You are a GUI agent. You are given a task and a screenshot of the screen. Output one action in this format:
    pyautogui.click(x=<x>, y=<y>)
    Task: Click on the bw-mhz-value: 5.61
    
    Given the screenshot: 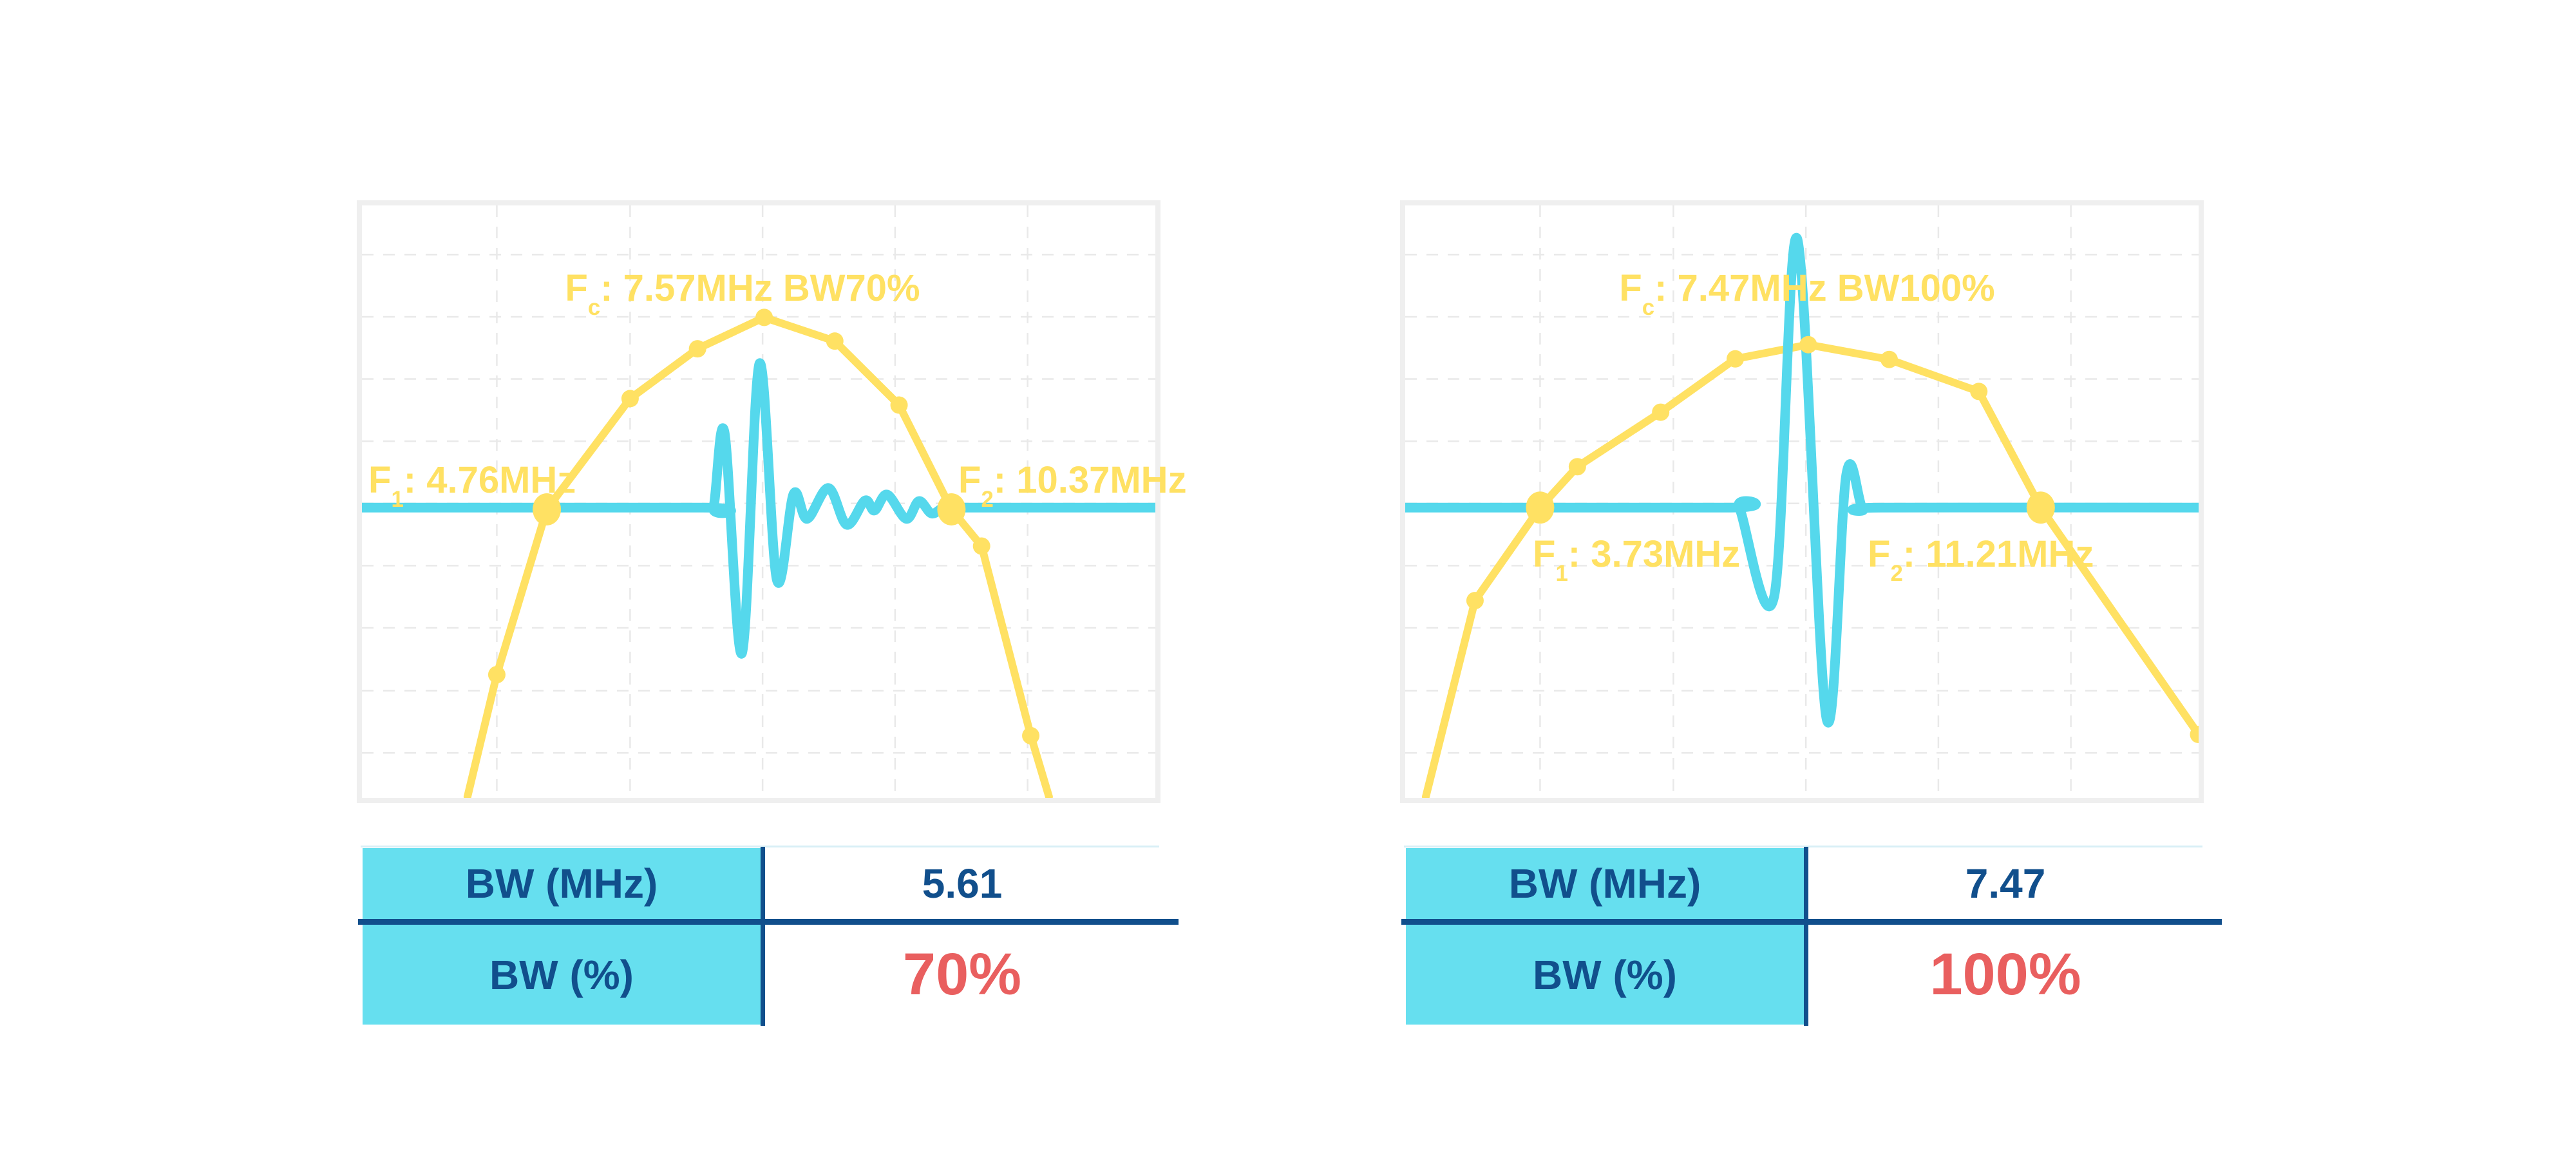 What is the action you would take?
    pyautogui.click(x=963, y=884)
    